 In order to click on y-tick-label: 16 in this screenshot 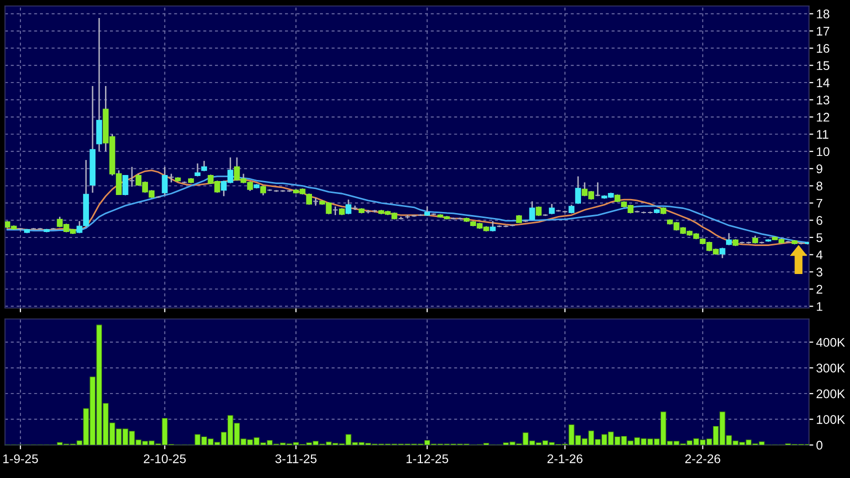, I will do `click(823, 48)`.